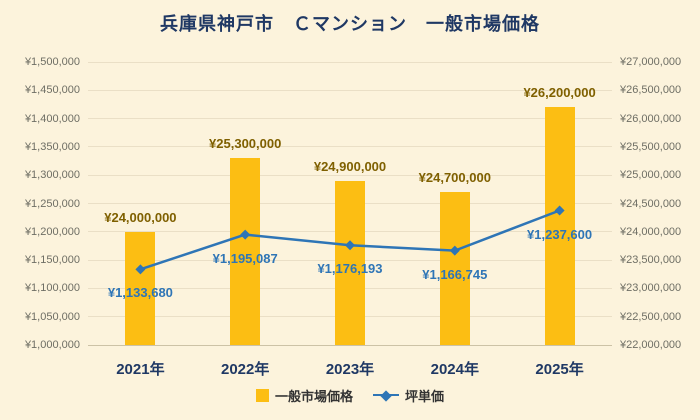 This screenshot has height=420, width=700. Describe the element at coordinates (245, 258) in the screenshot. I see `line-value-label: ¥1,195,087` at that location.